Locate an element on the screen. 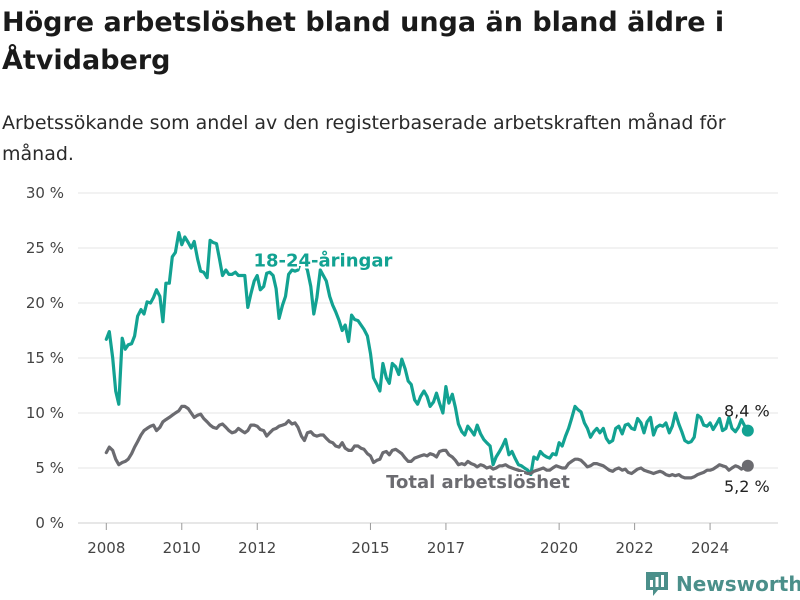 The height and width of the screenshot is (600, 800). y-axis-ticks: 0 % 5 % 10 % 15 % 20 % 25 % 30 % is located at coordinates (45, 358).